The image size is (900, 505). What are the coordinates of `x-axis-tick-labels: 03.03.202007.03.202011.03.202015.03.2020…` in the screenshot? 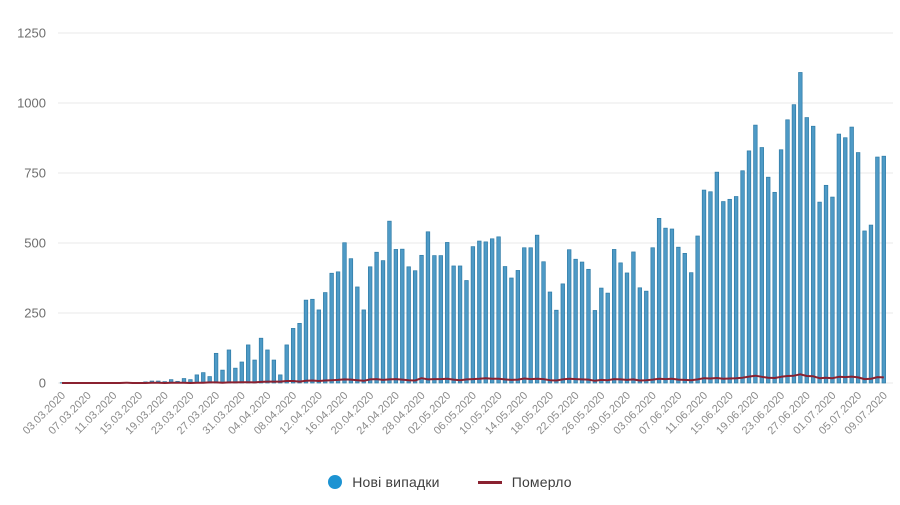 It's located at (455, 413).